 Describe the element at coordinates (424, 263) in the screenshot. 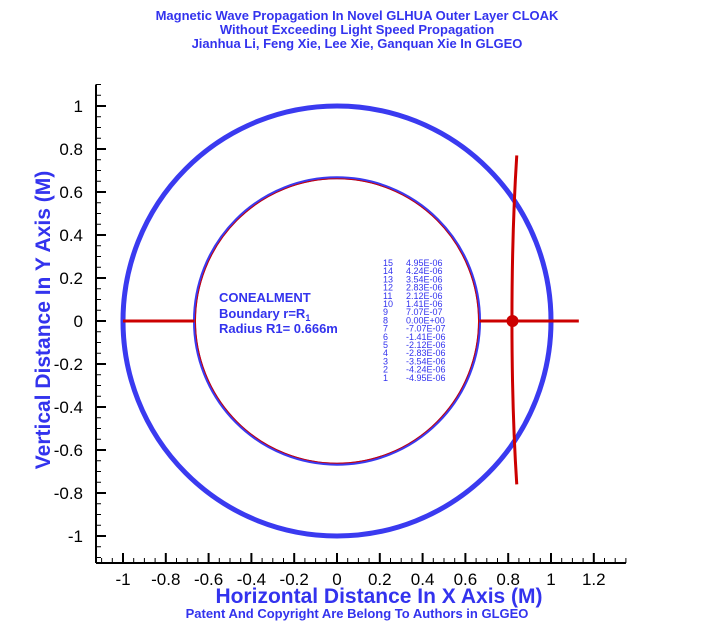

I see `legend-level-value: 4.95E-06` at that location.